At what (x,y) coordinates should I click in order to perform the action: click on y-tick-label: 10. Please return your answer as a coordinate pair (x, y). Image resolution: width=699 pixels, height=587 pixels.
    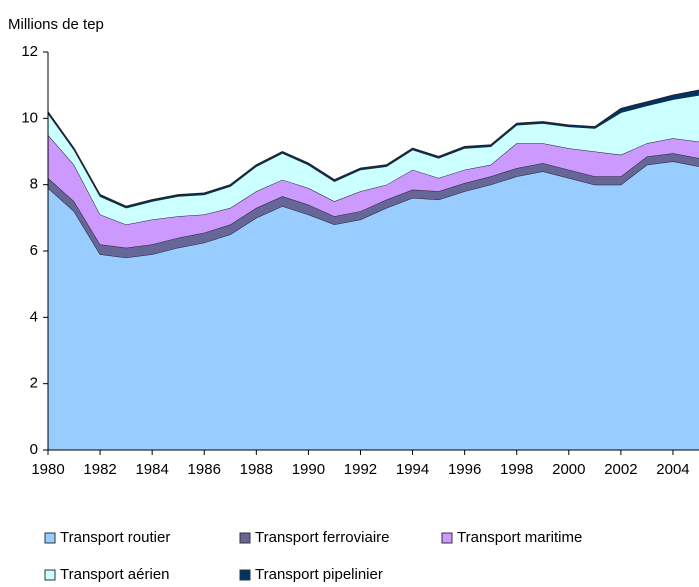
    Looking at the image, I should click on (29, 117).